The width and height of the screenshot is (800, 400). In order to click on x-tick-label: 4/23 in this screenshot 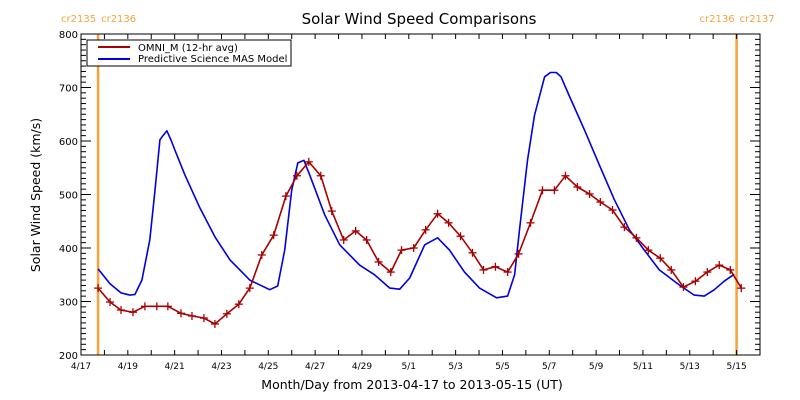, I will do `click(221, 367)`.